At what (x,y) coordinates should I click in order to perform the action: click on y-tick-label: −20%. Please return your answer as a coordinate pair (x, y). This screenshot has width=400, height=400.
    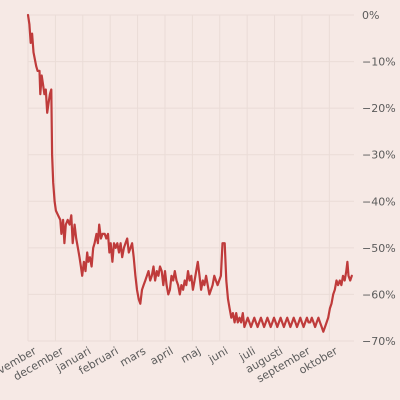
    Looking at the image, I should click on (379, 108).